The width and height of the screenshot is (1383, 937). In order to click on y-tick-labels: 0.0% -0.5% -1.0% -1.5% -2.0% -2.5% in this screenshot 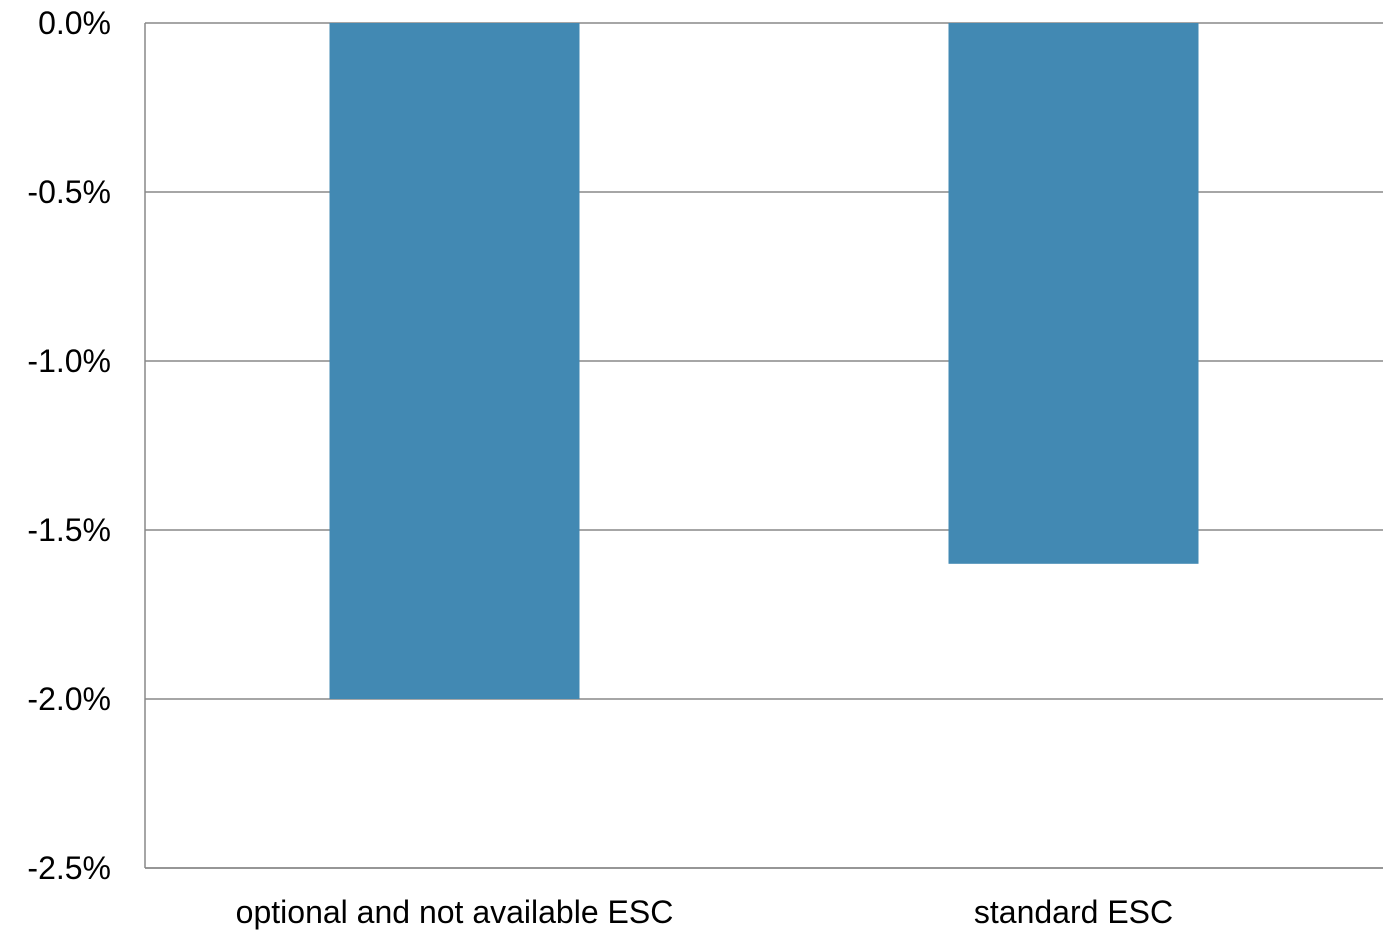, I will do `click(69, 445)`.